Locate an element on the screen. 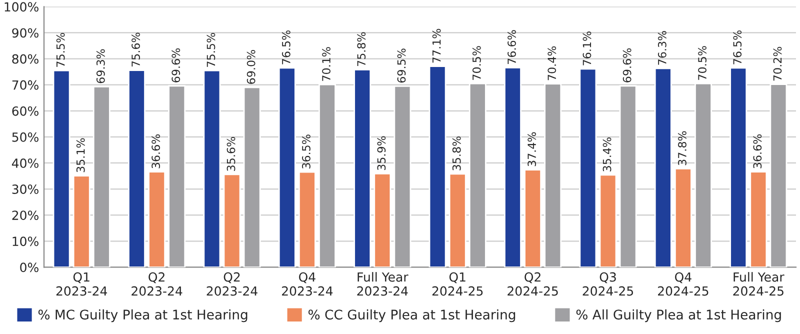  y-tick-label: 100% is located at coordinates (21, 7).